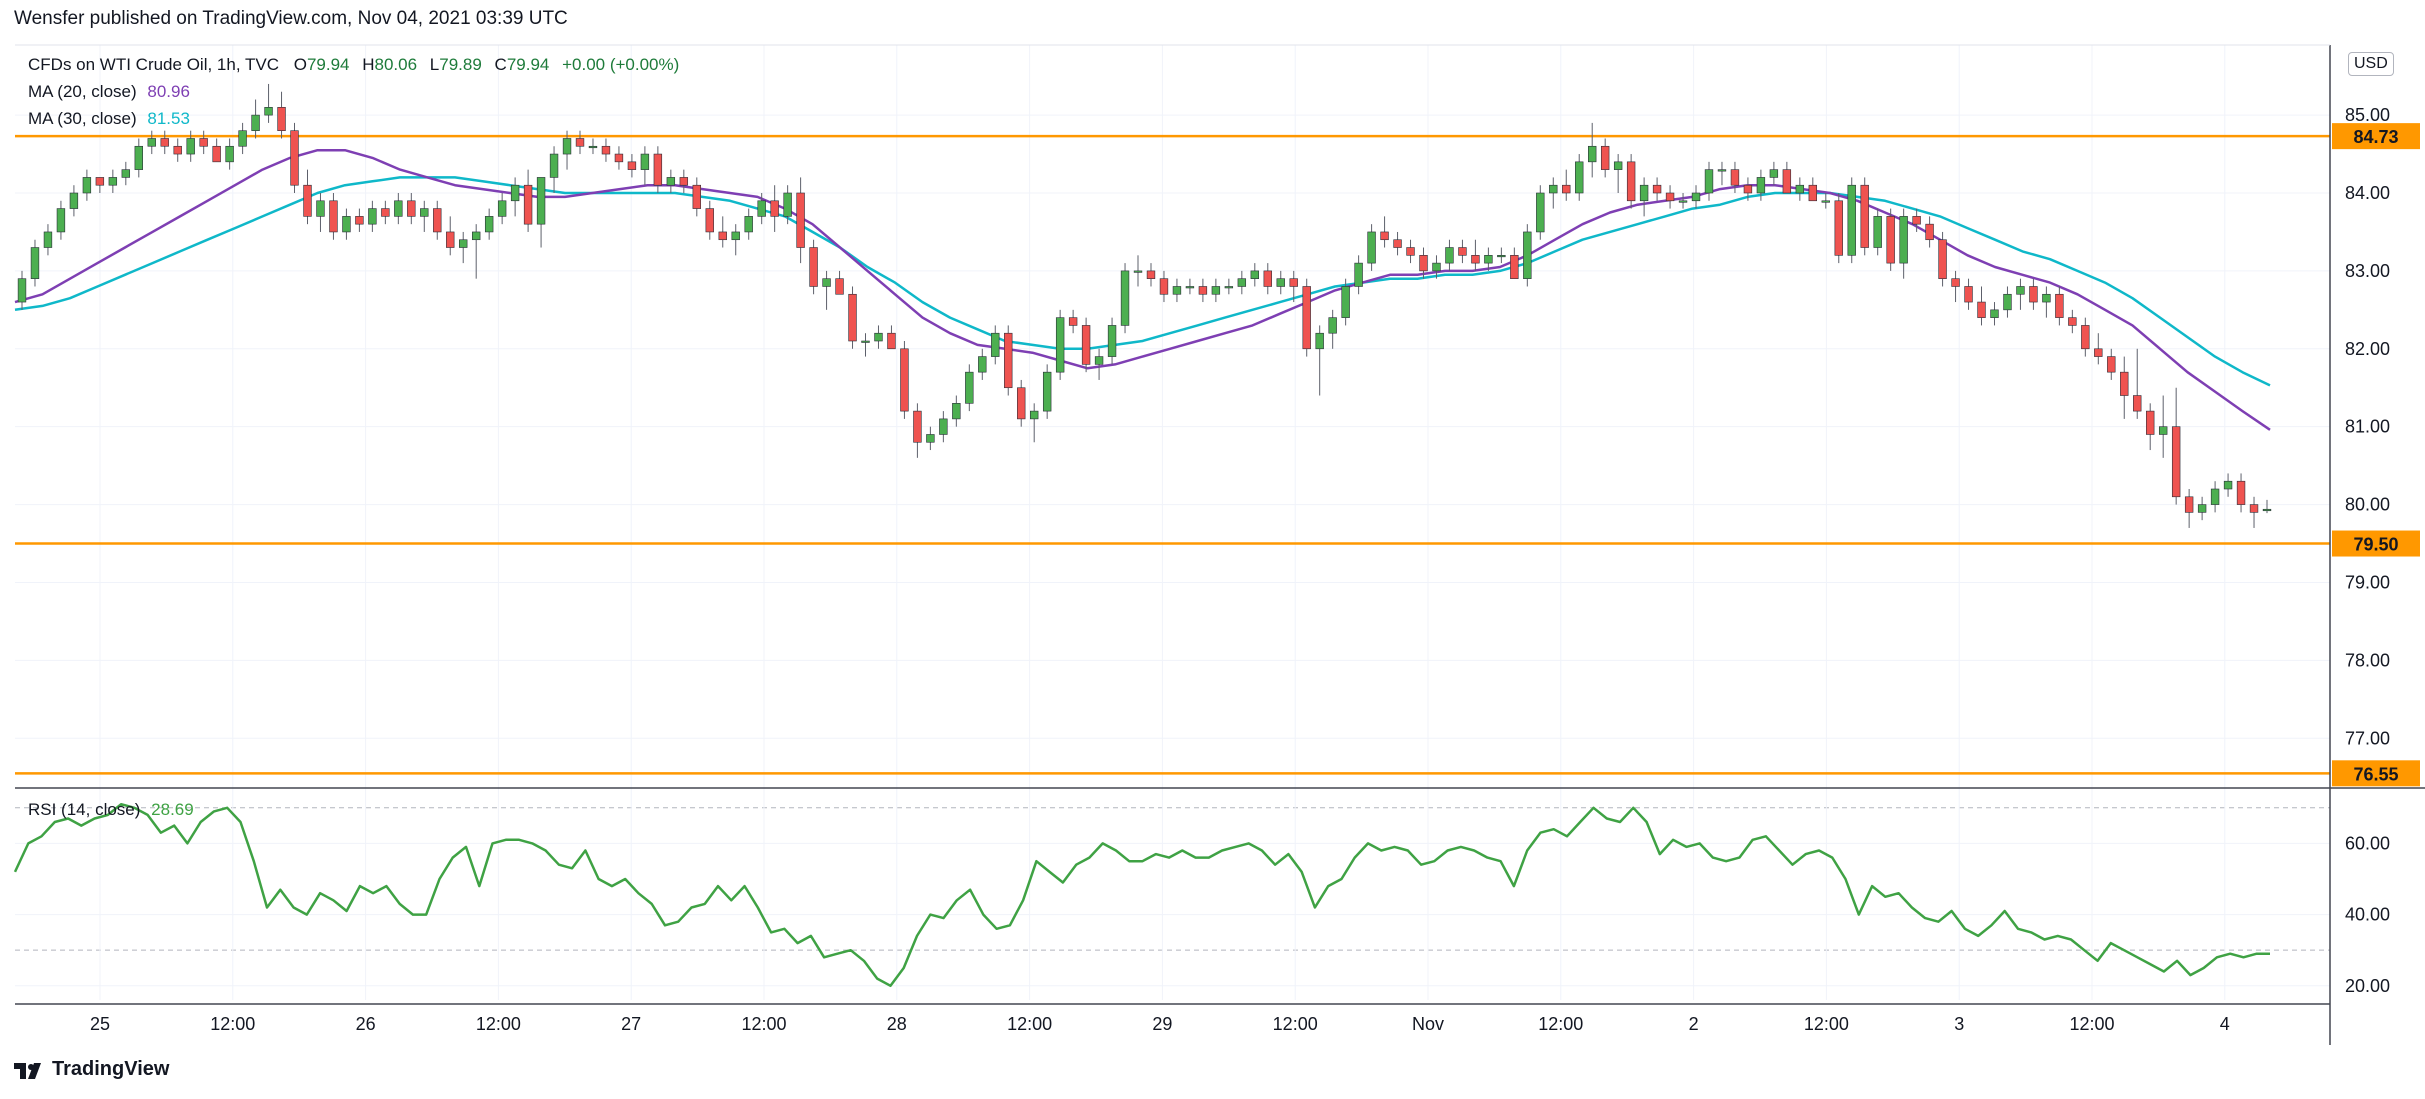  Describe the element at coordinates (2371, 64) in the screenshot. I see `currency-button: USD` at that location.